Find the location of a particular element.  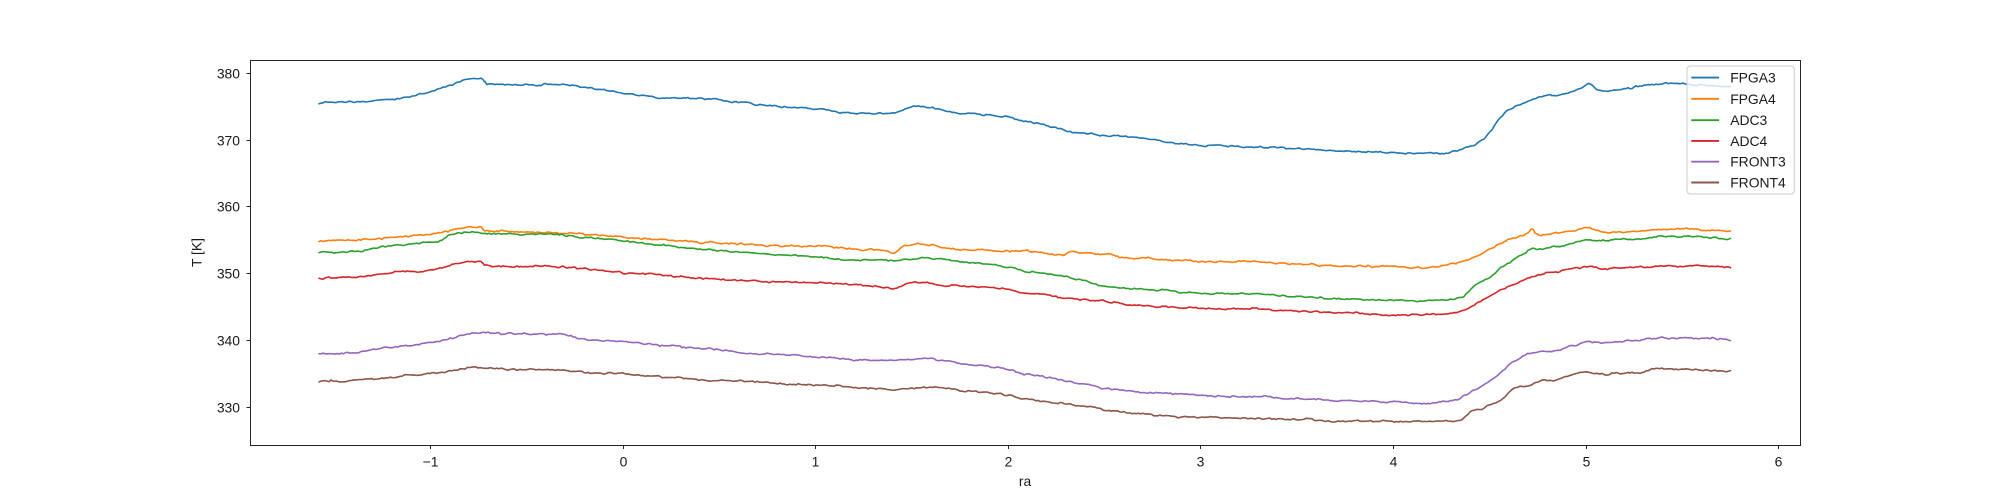

svg-text: FPGA3 is located at coordinates (1753, 78).